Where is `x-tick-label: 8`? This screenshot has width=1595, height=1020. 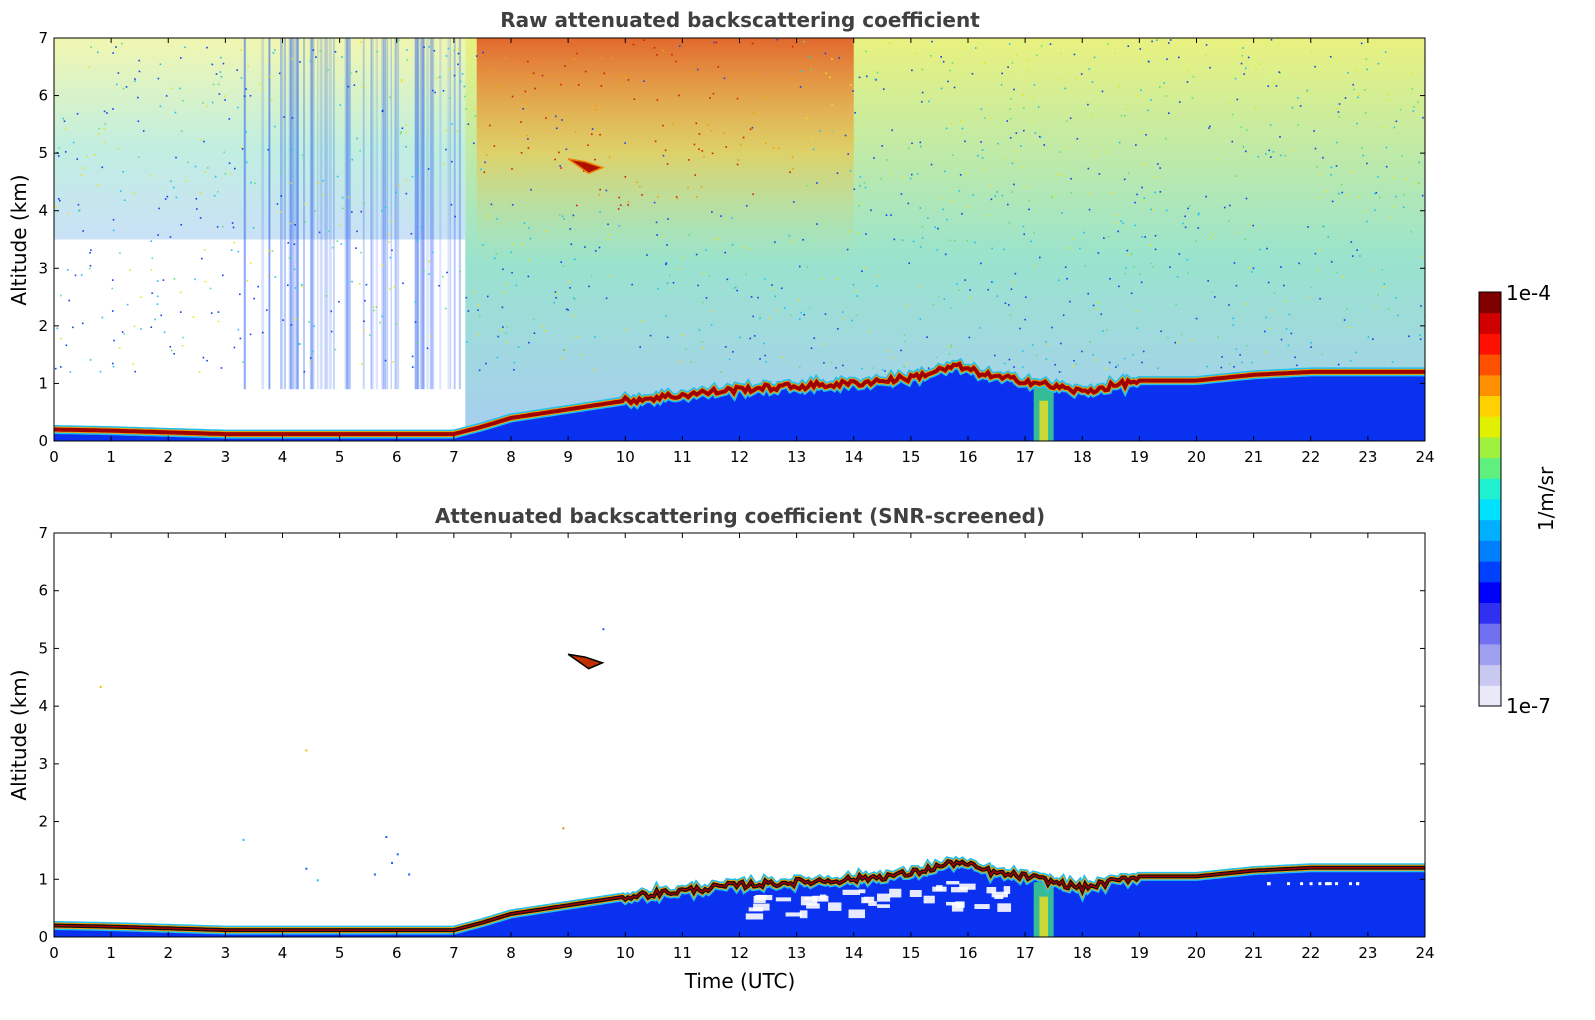 x-tick-label: 8 is located at coordinates (511, 457).